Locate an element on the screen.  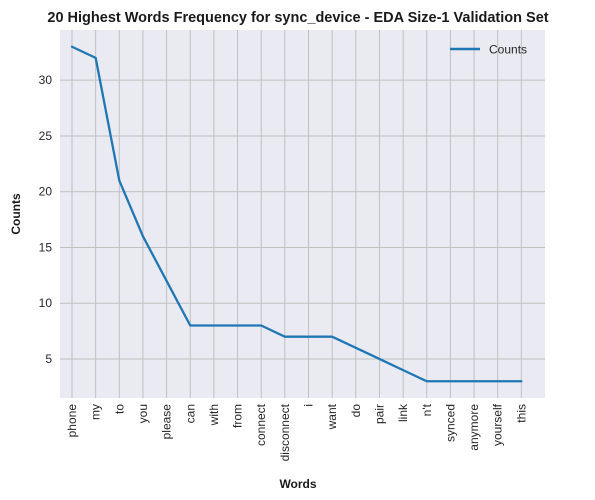
y-axis-label: Counts is located at coordinates (16, 214).